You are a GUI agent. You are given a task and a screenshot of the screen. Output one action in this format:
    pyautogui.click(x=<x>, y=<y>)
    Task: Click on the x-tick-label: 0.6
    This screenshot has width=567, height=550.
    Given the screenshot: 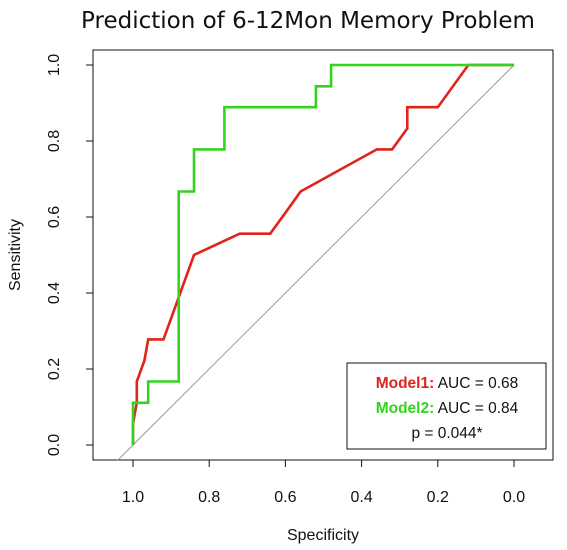 What is the action you would take?
    pyautogui.click(x=285, y=497)
    